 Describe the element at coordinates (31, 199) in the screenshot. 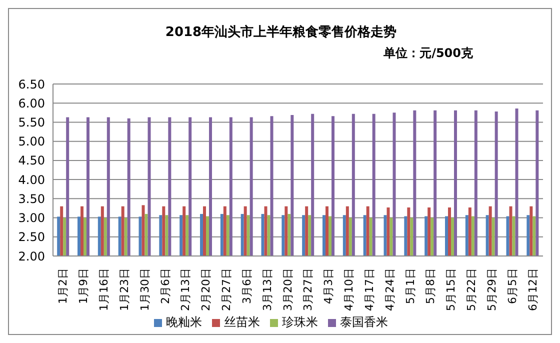

I see `y-tick-label: 3.50` at that location.